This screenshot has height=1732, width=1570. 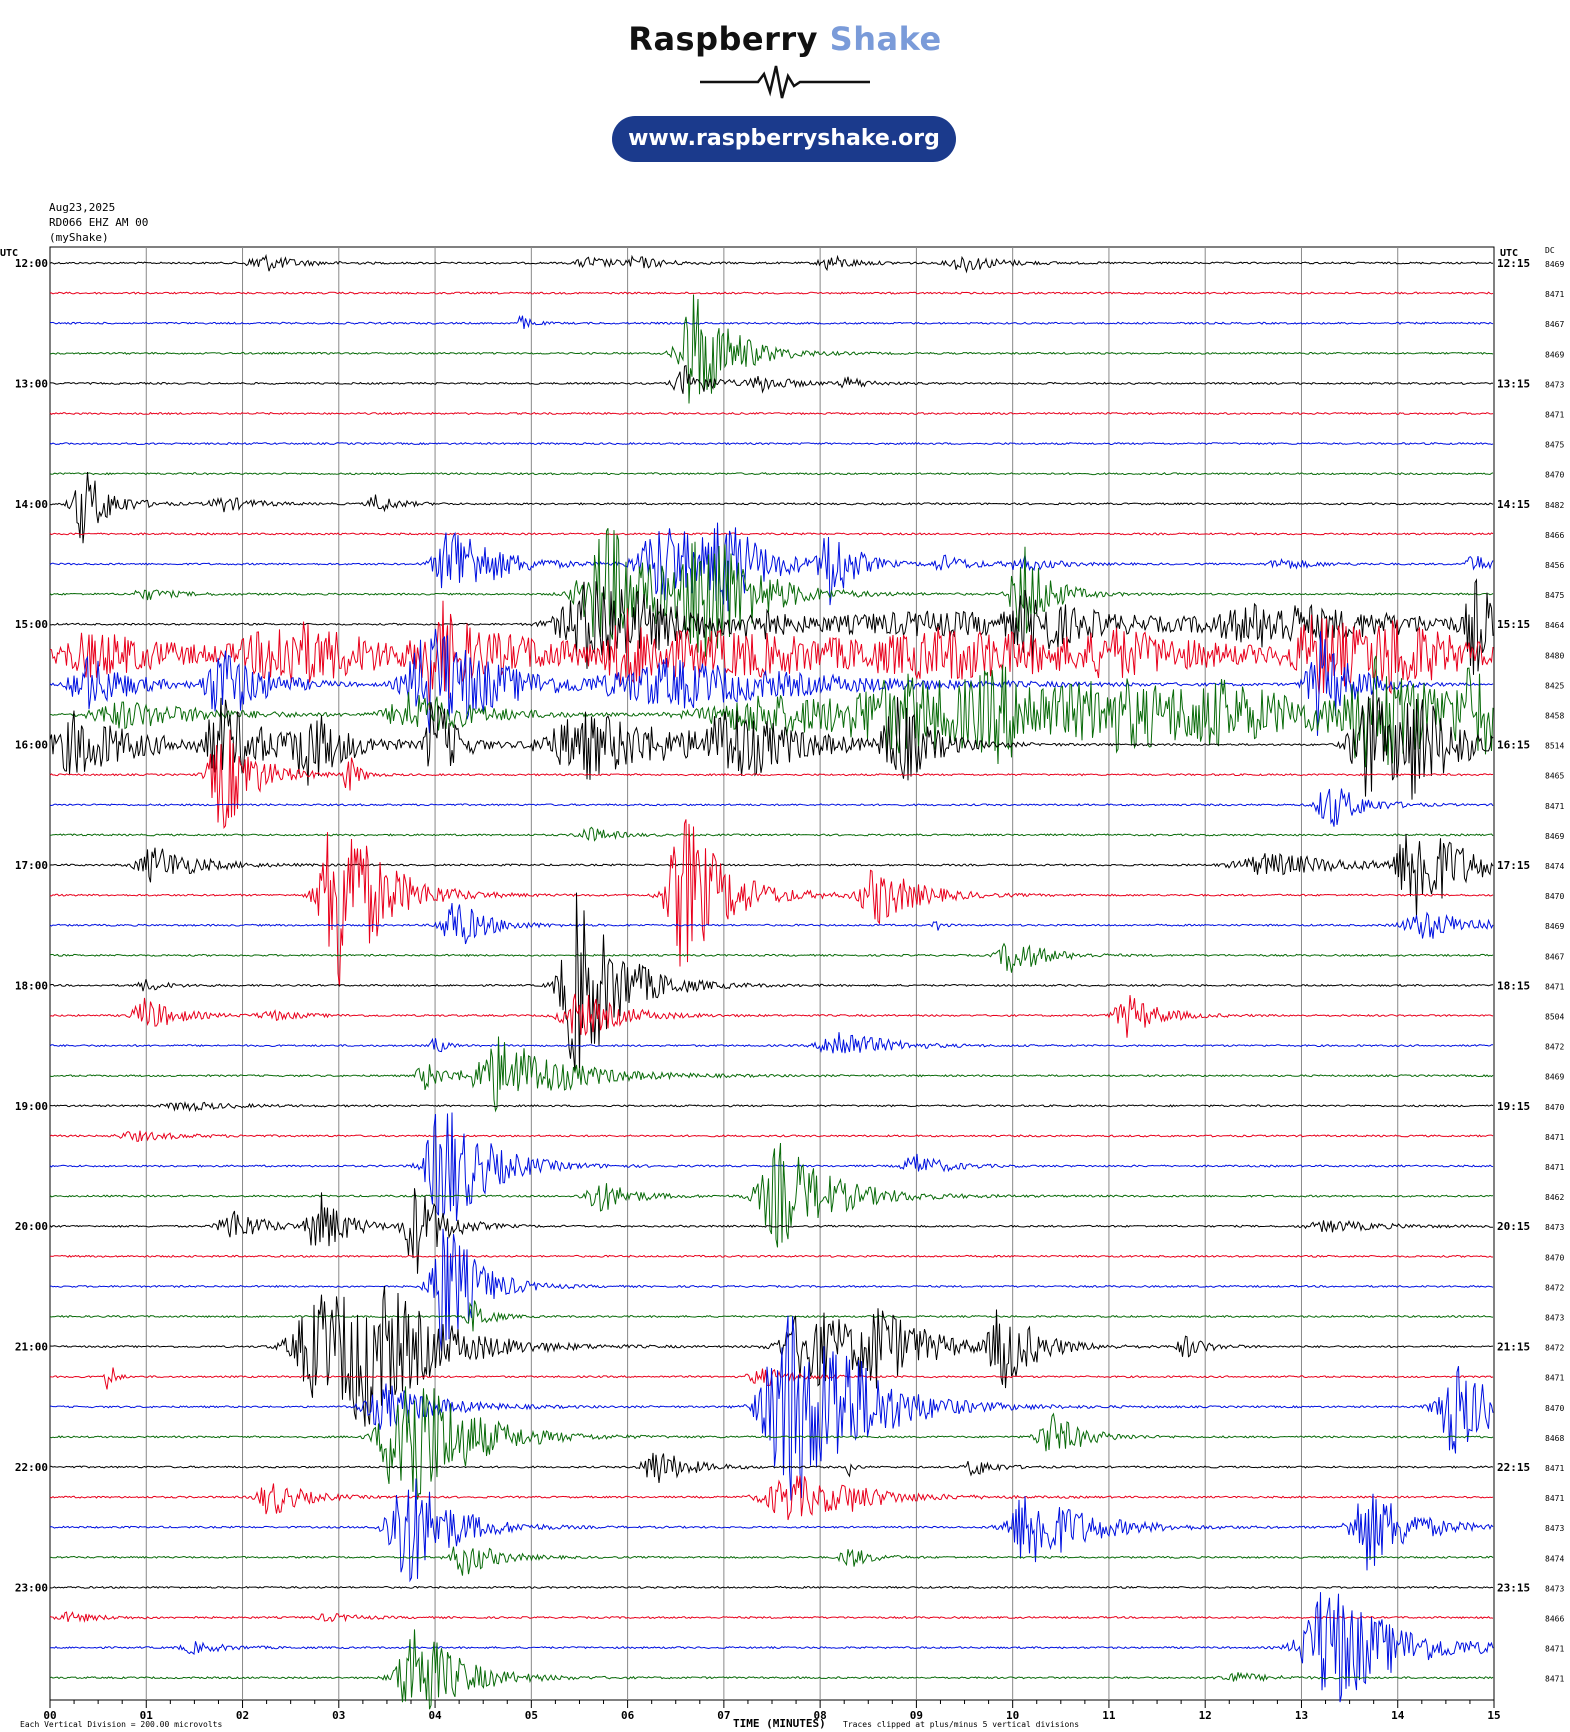 What do you see at coordinates (1012, 1715) in the screenshot?
I see `x-tick-label: 10` at bounding box center [1012, 1715].